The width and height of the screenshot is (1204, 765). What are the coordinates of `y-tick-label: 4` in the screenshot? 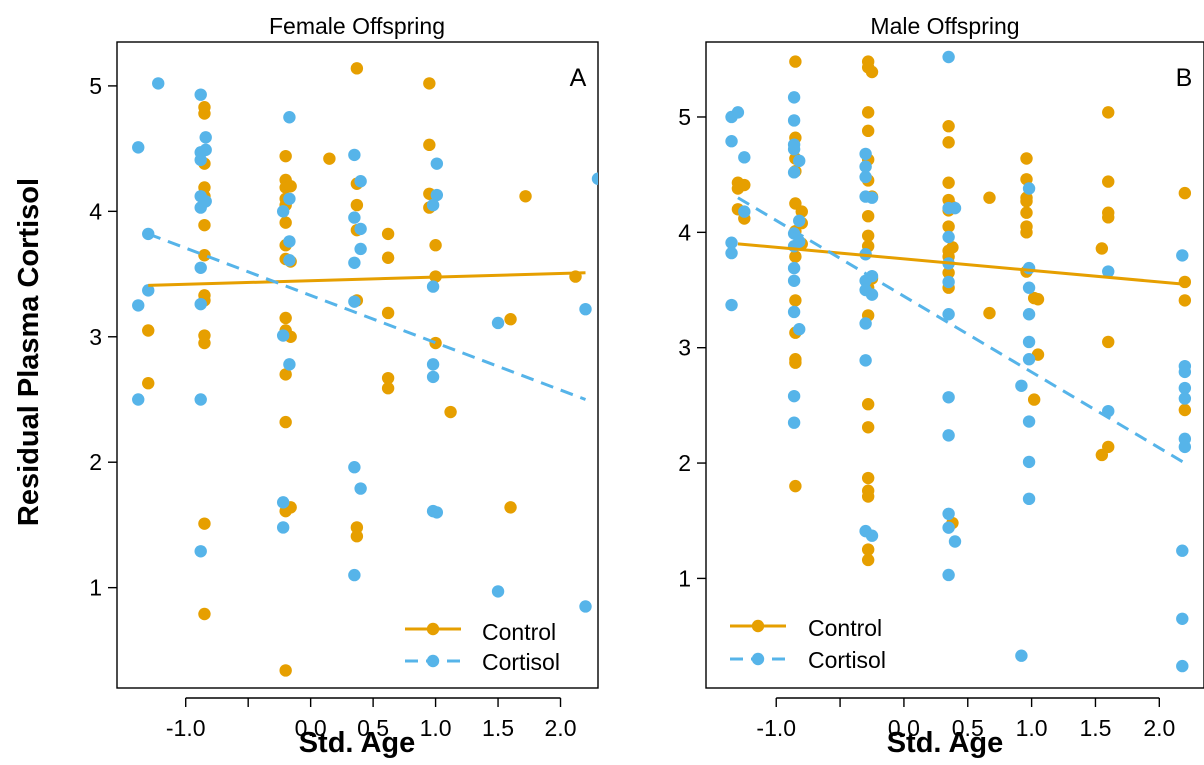 It's located at (95, 211).